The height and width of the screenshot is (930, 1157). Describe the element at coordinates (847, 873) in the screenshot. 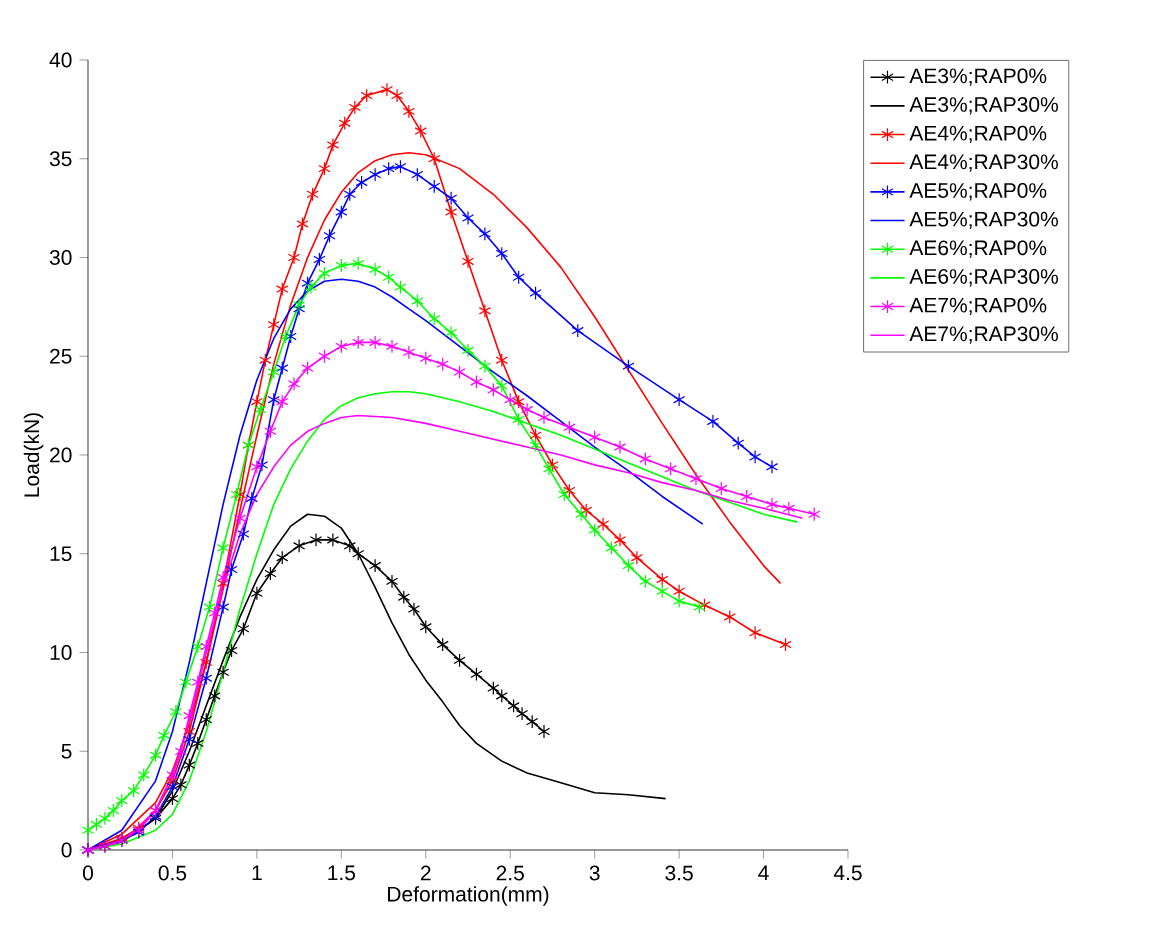

I see `x-tick-label: 4.5` at that location.